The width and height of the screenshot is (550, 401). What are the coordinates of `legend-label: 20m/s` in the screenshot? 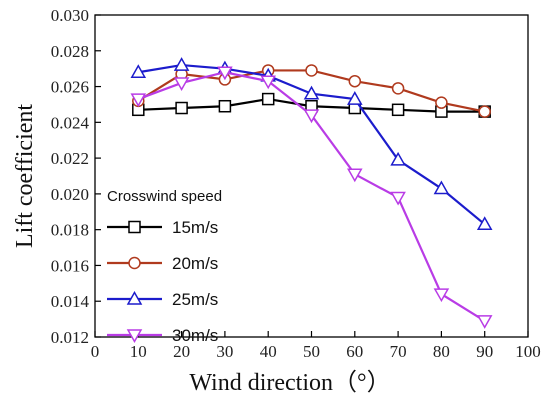 It's located at (195, 263).